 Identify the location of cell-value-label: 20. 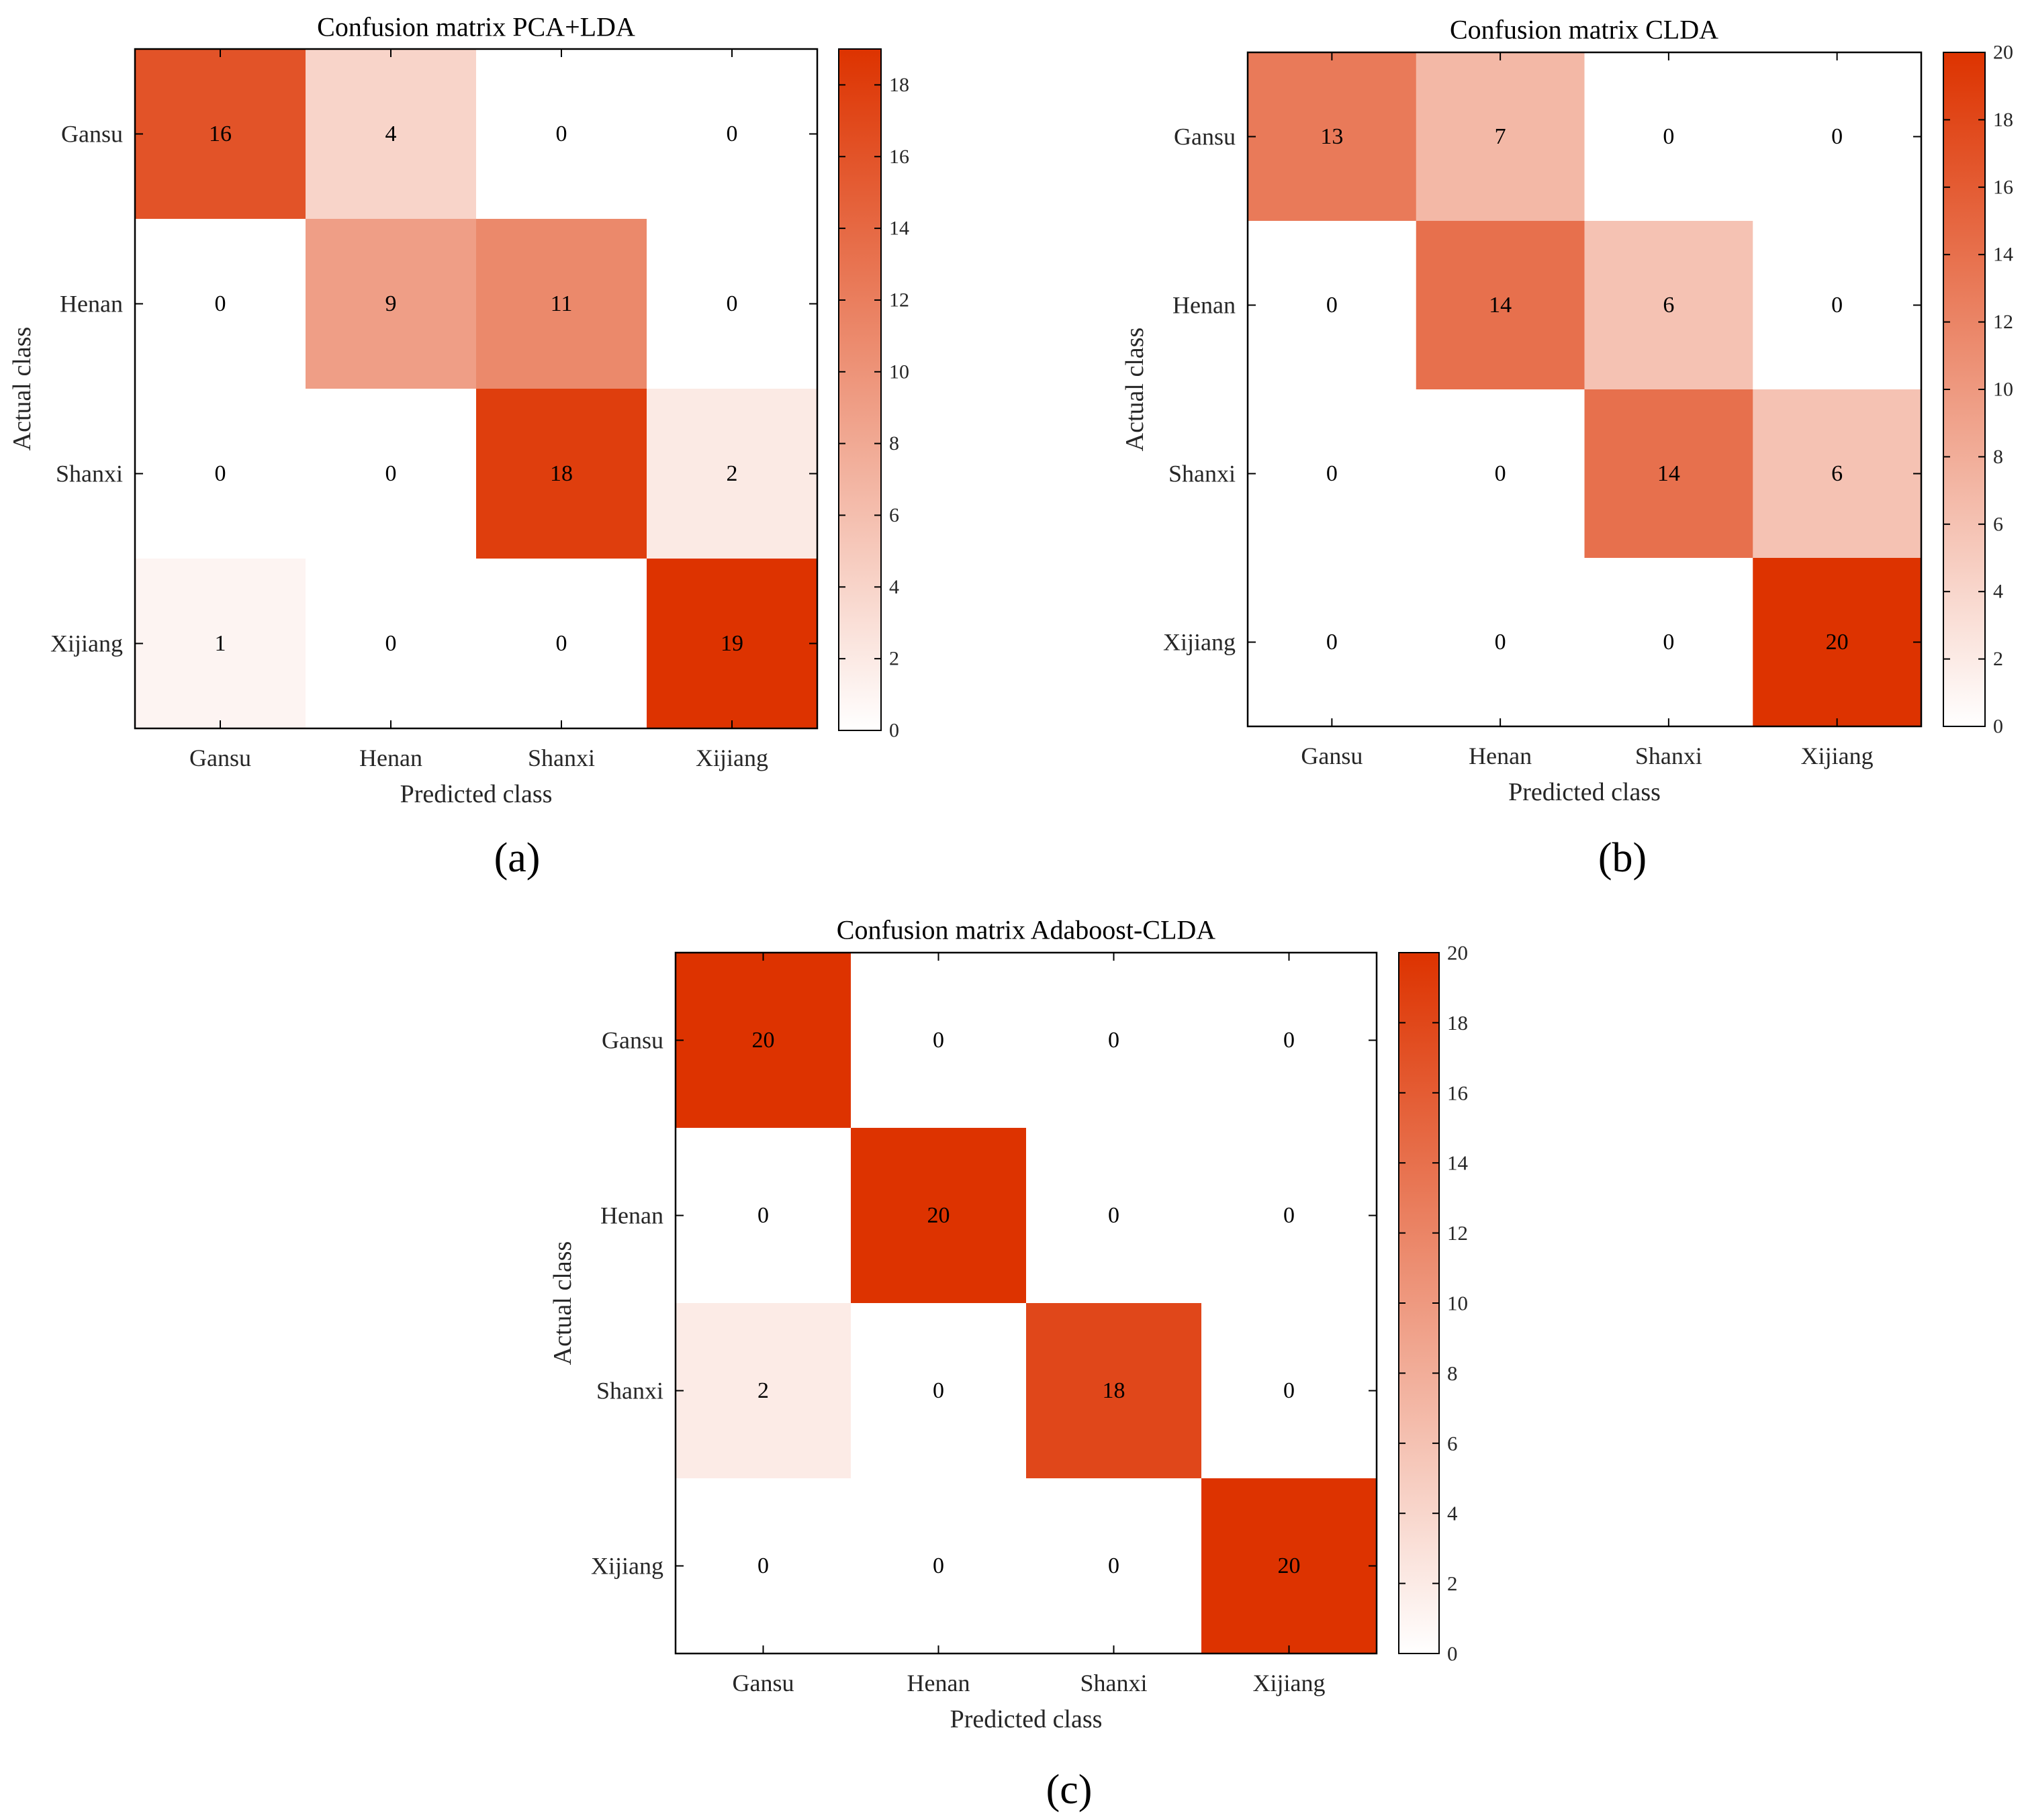
(1289, 1565).